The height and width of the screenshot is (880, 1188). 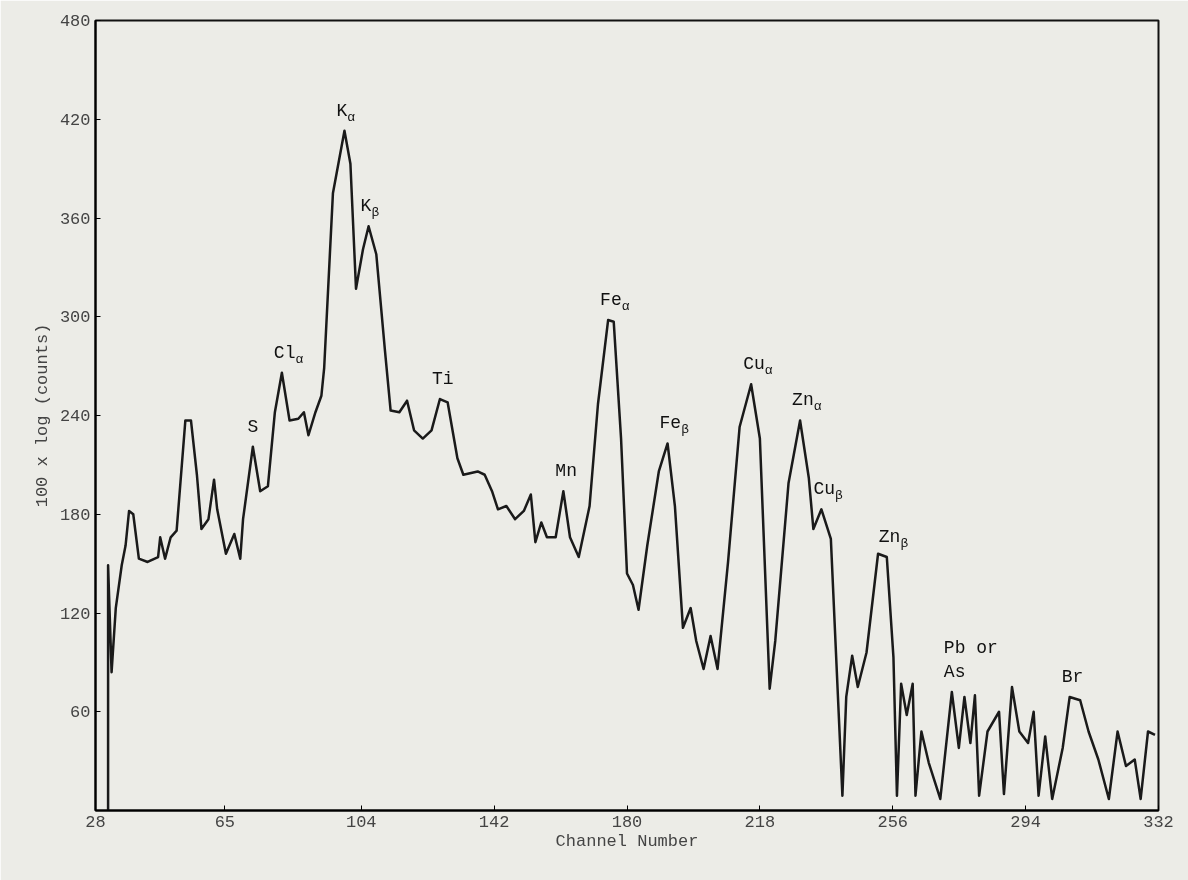 I want to click on y-tick-label: 480, so click(x=75, y=21).